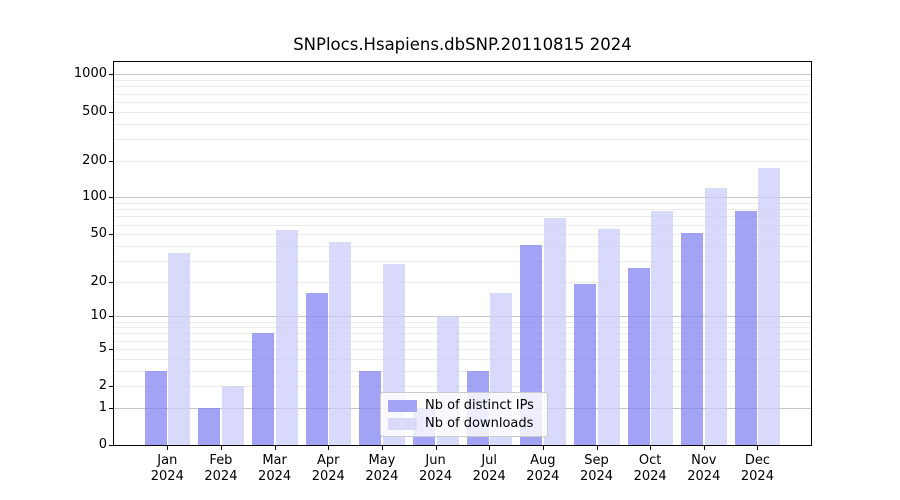  I want to click on y-tick-label: 200, so click(94, 160).